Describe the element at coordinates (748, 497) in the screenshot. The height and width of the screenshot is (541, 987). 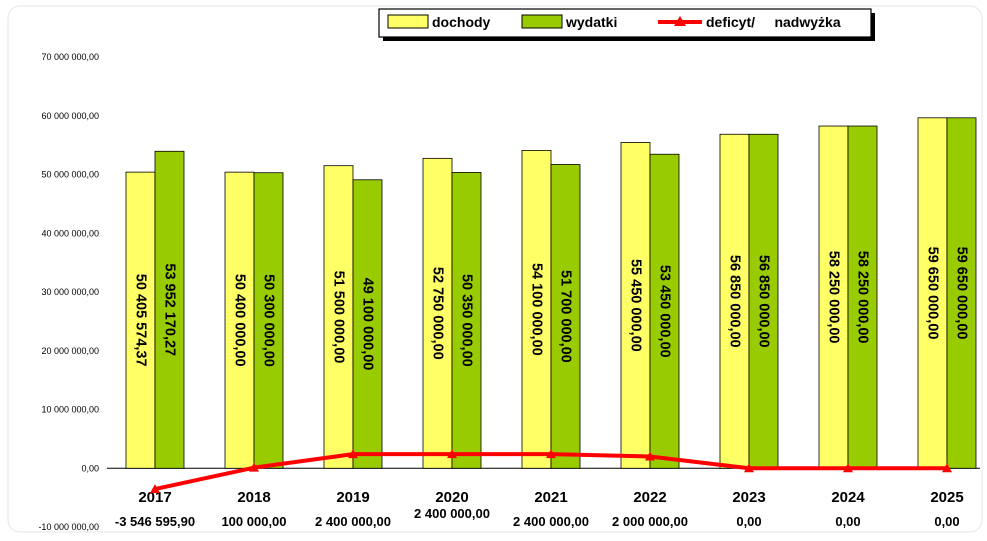
I see `x-tick-label-2023: 2023` at that location.